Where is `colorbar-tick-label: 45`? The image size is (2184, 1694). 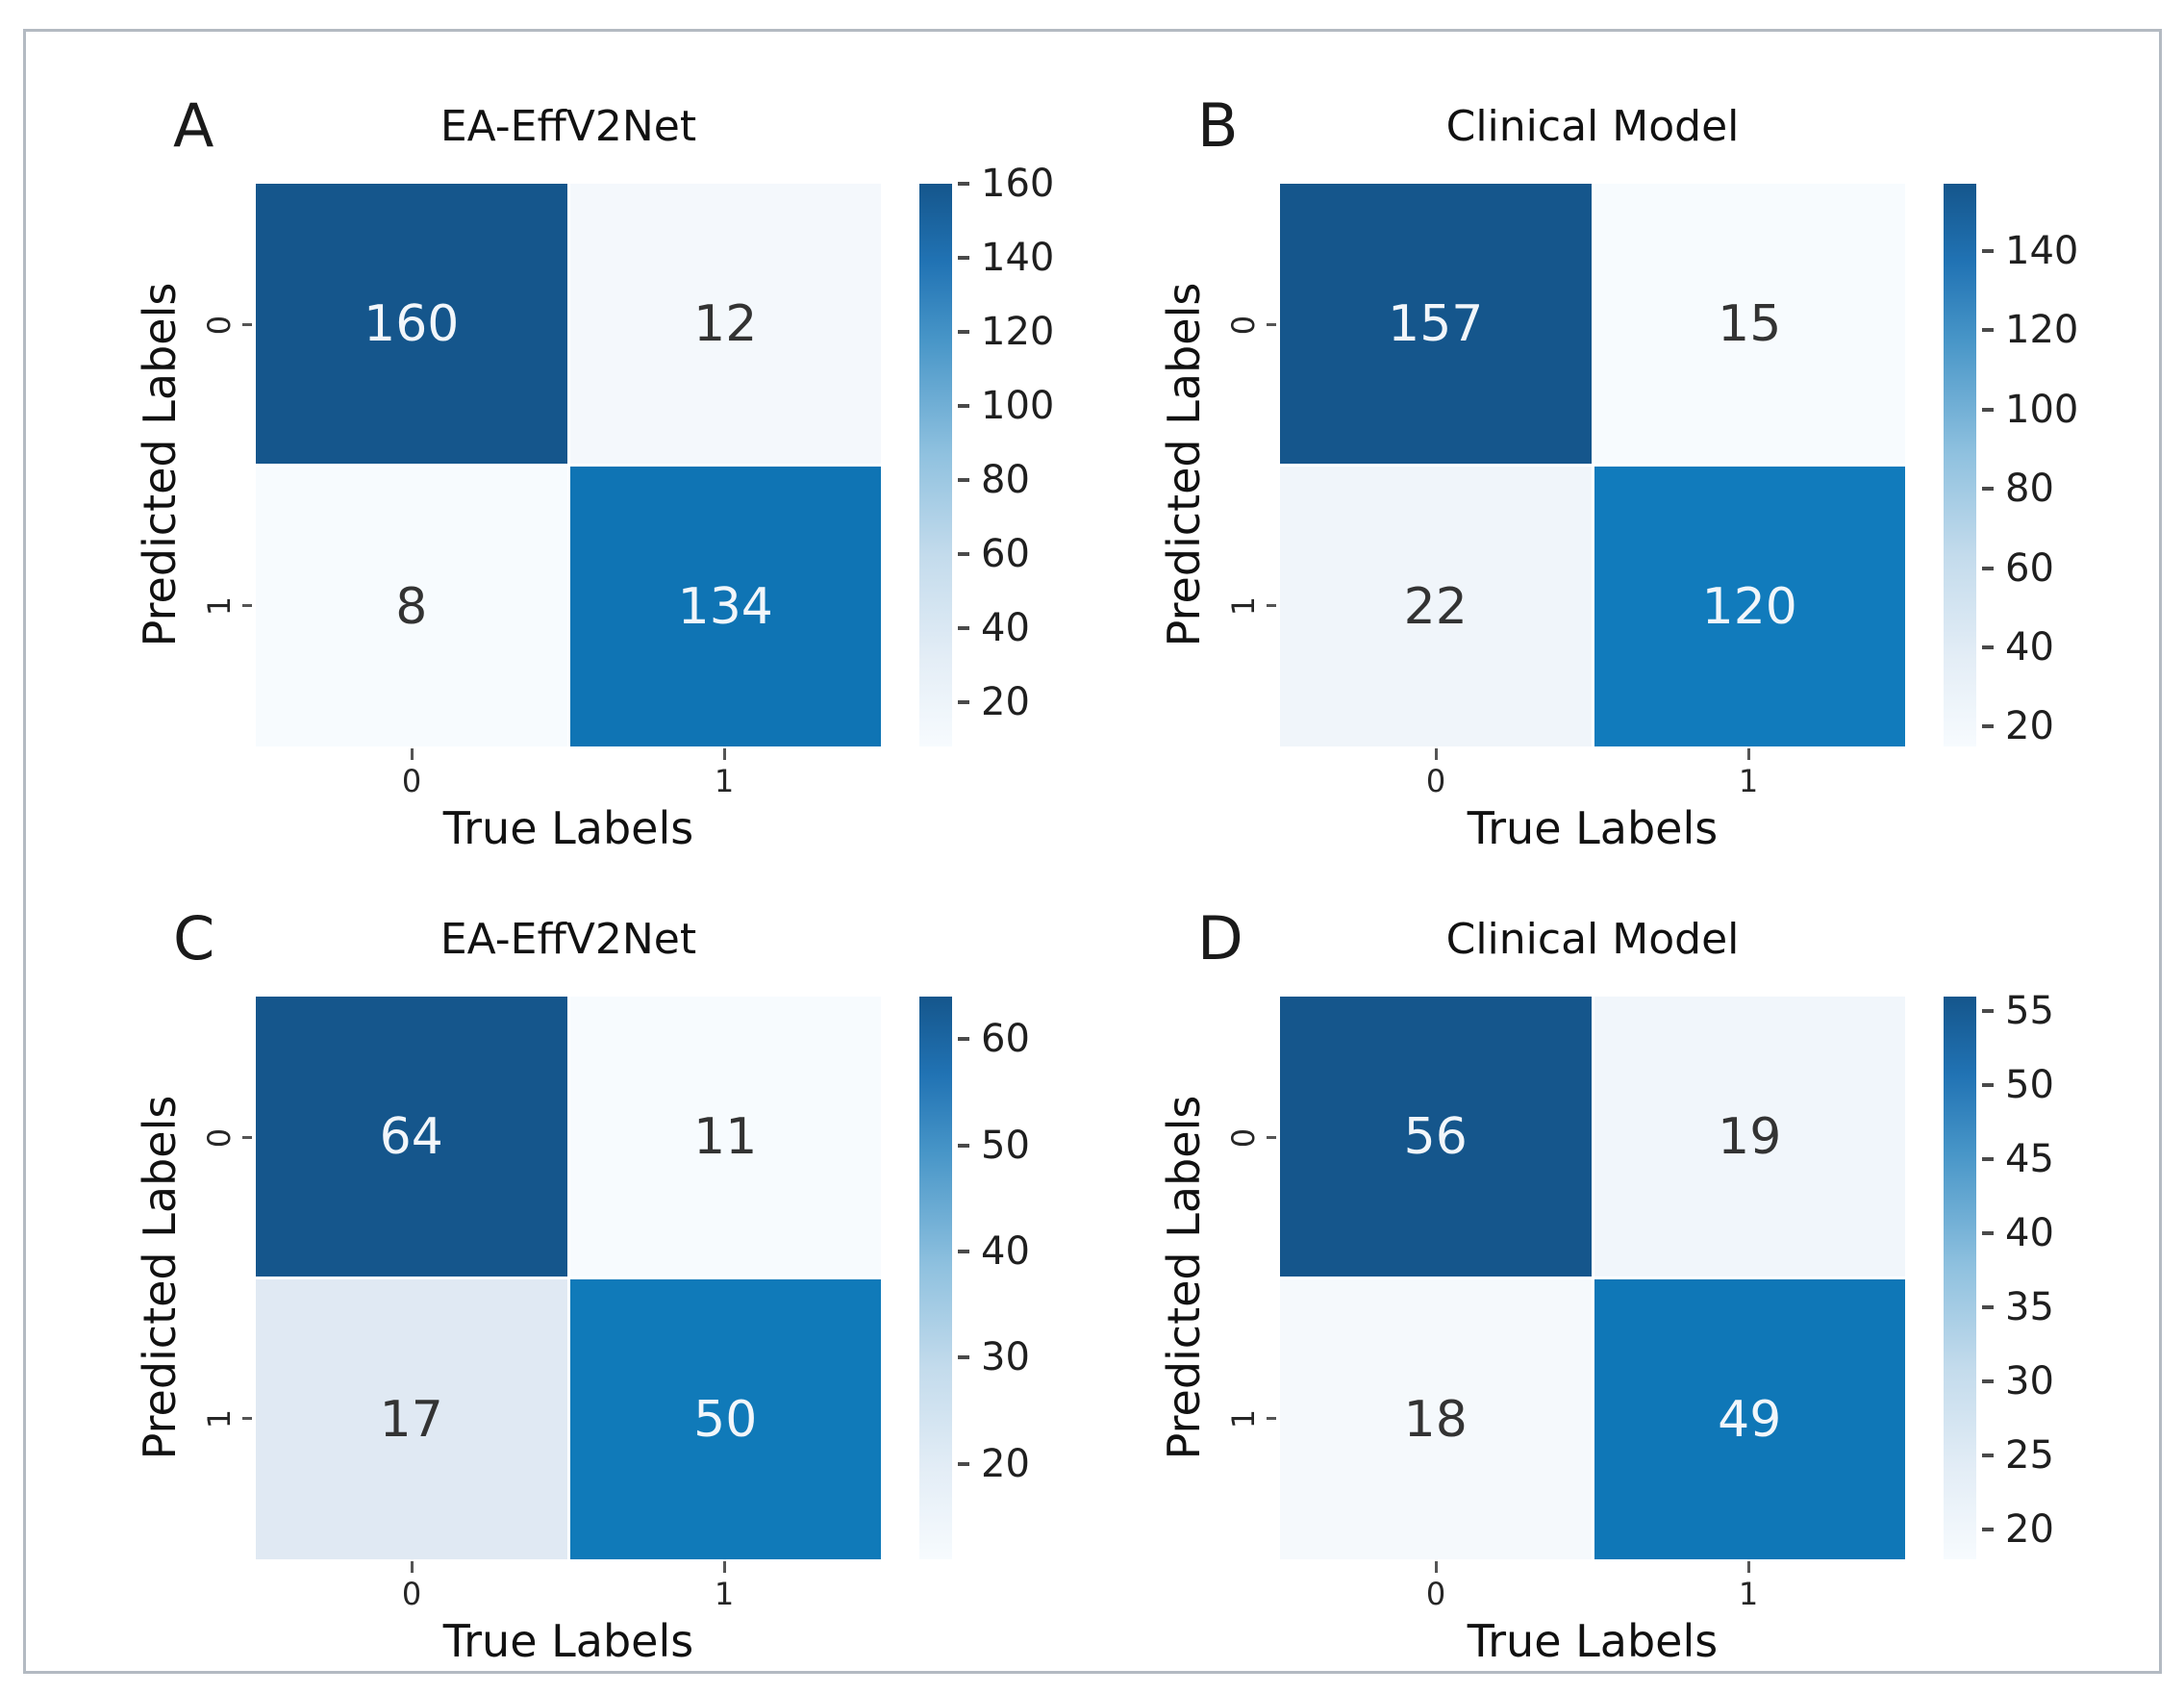
colorbar-tick-label: 45 is located at coordinates (2029, 1159).